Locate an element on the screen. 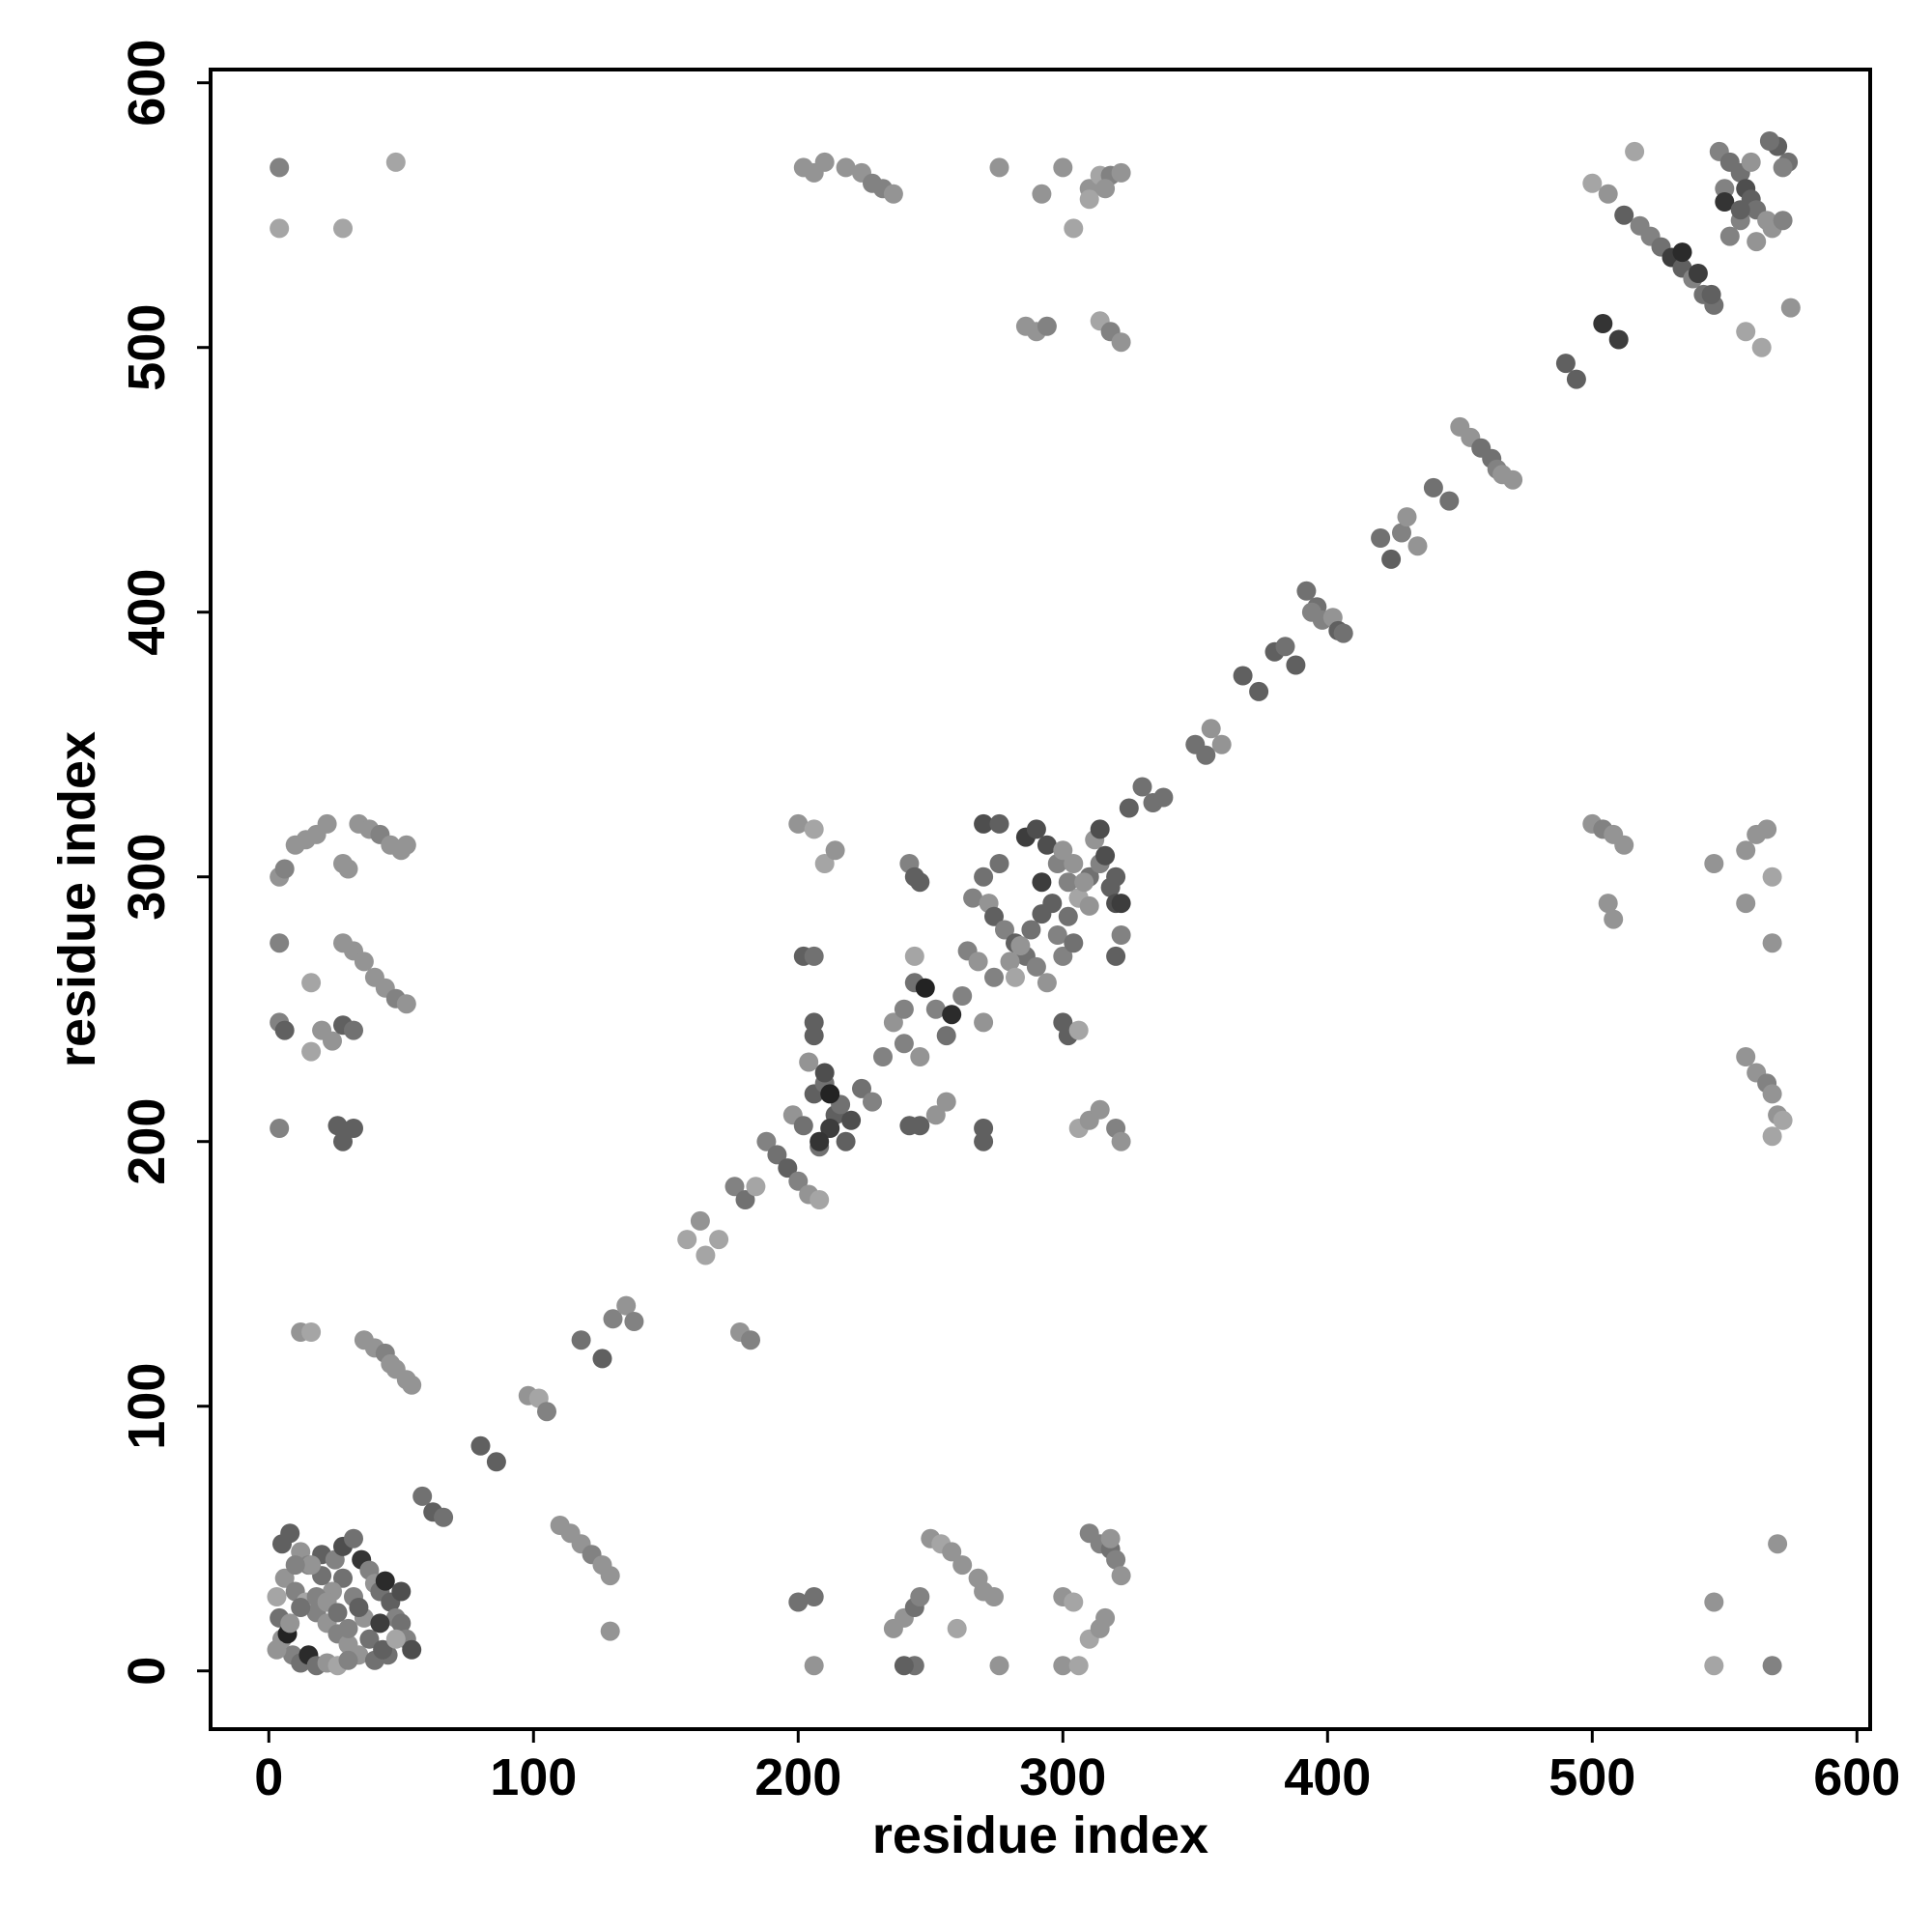 Image resolution: width=1932 pixels, height=1932 pixels. y-tick-label: 400 is located at coordinates (147, 612).